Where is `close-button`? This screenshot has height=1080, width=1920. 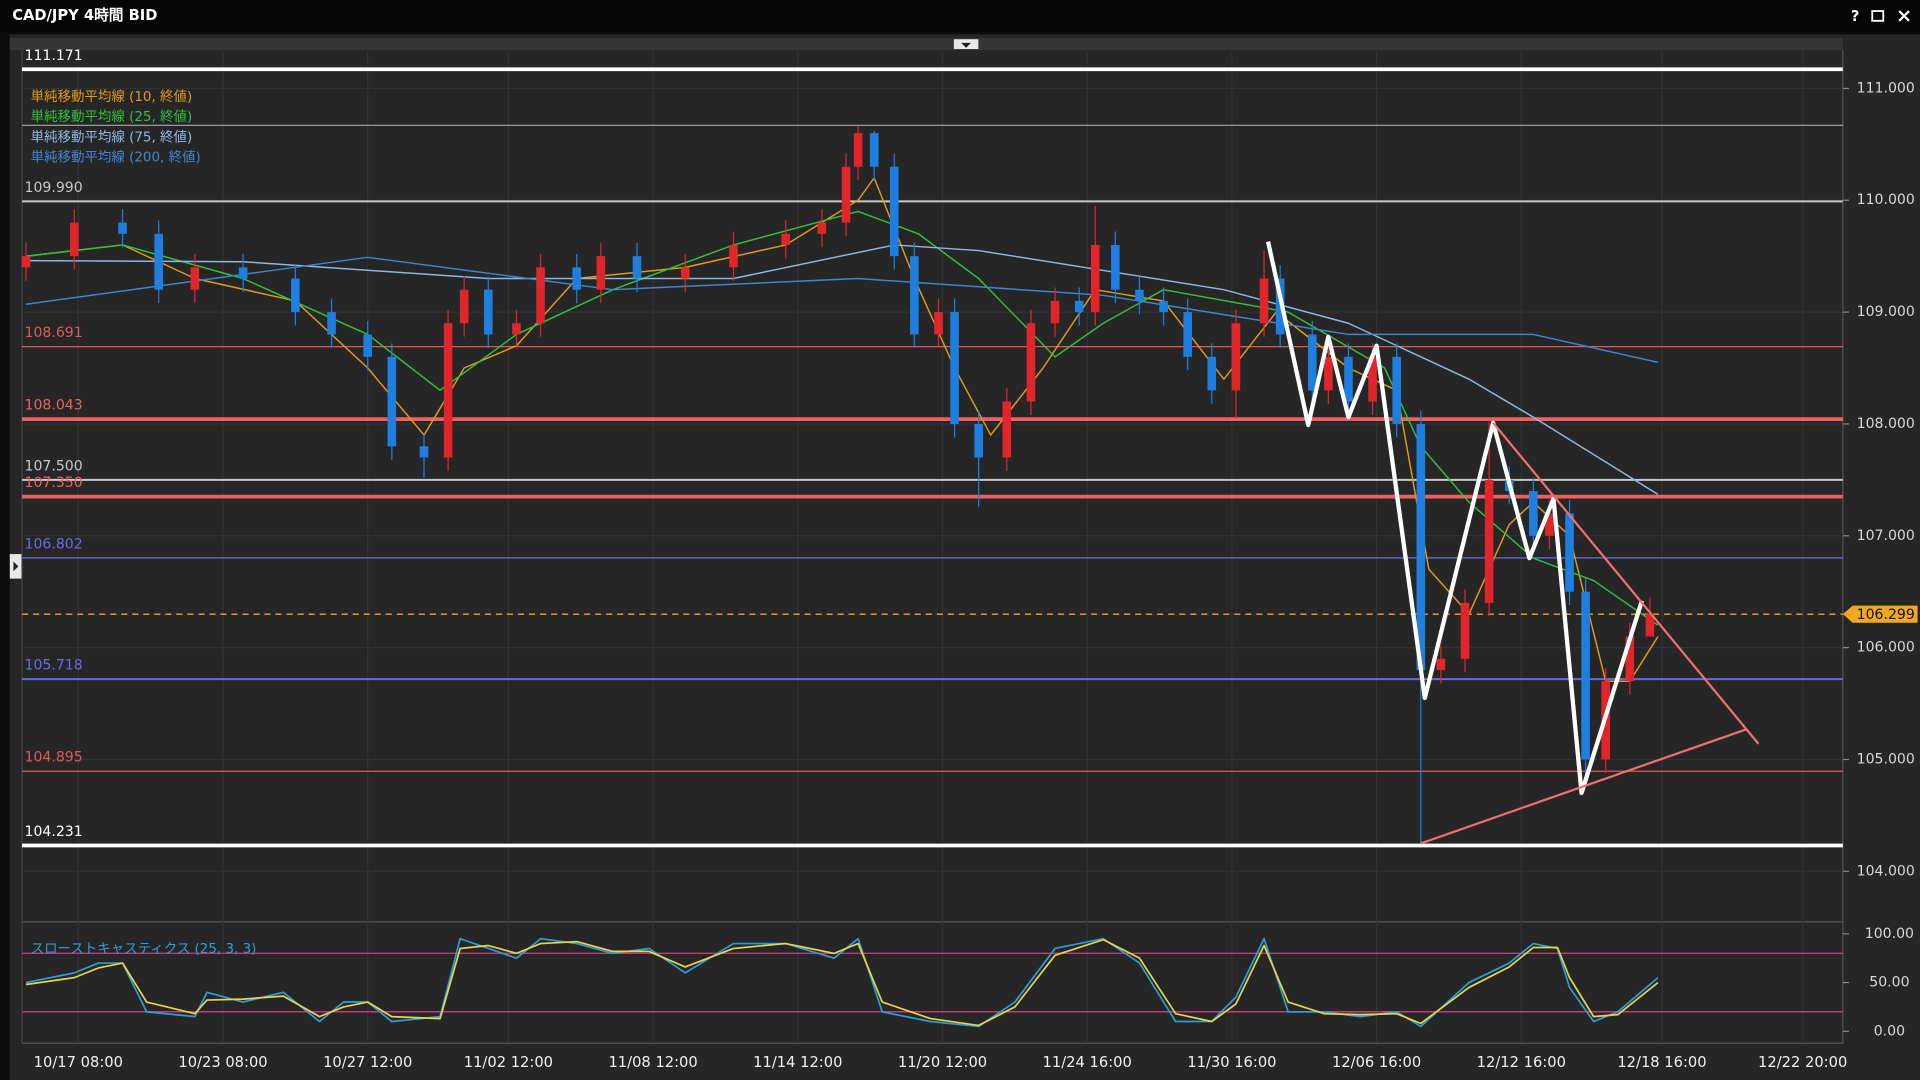 close-button is located at coordinates (1904, 16).